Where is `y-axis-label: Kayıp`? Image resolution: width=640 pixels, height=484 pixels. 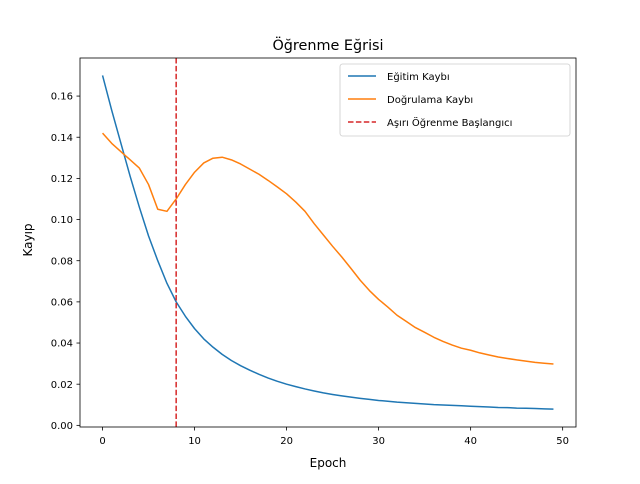 y-axis-label: Kayıp is located at coordinates (28, 239).